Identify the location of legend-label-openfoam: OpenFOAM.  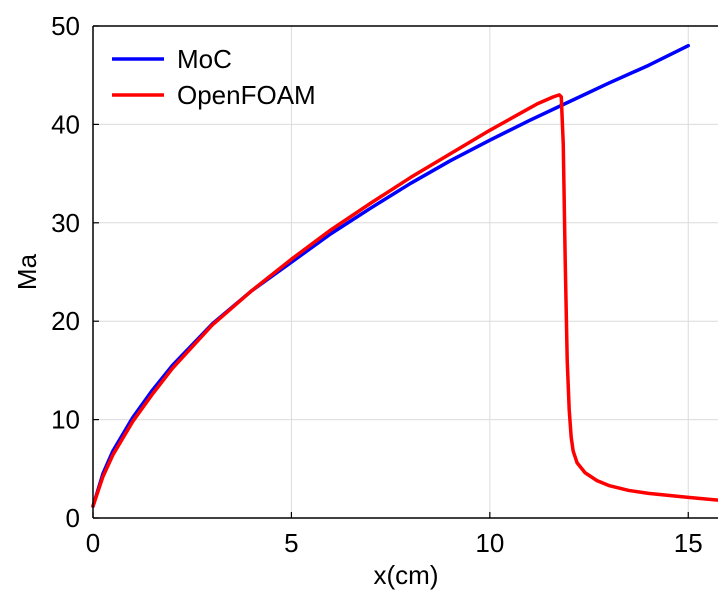
(246, 95).